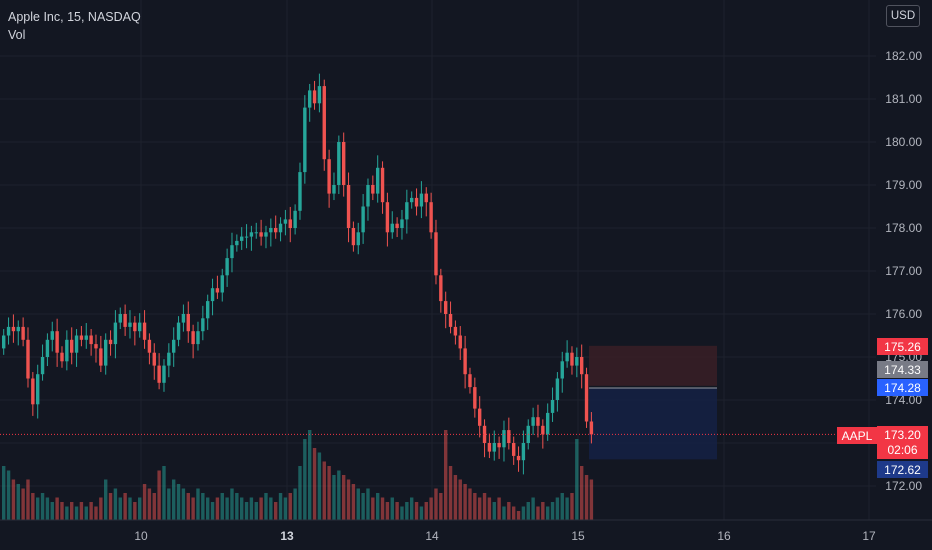 The image size is (932, 550). What do you see at coordinates (17, 35) in the screenshot?
I see `indicator-volume-label: Vol` at bounding box center [17, 35].